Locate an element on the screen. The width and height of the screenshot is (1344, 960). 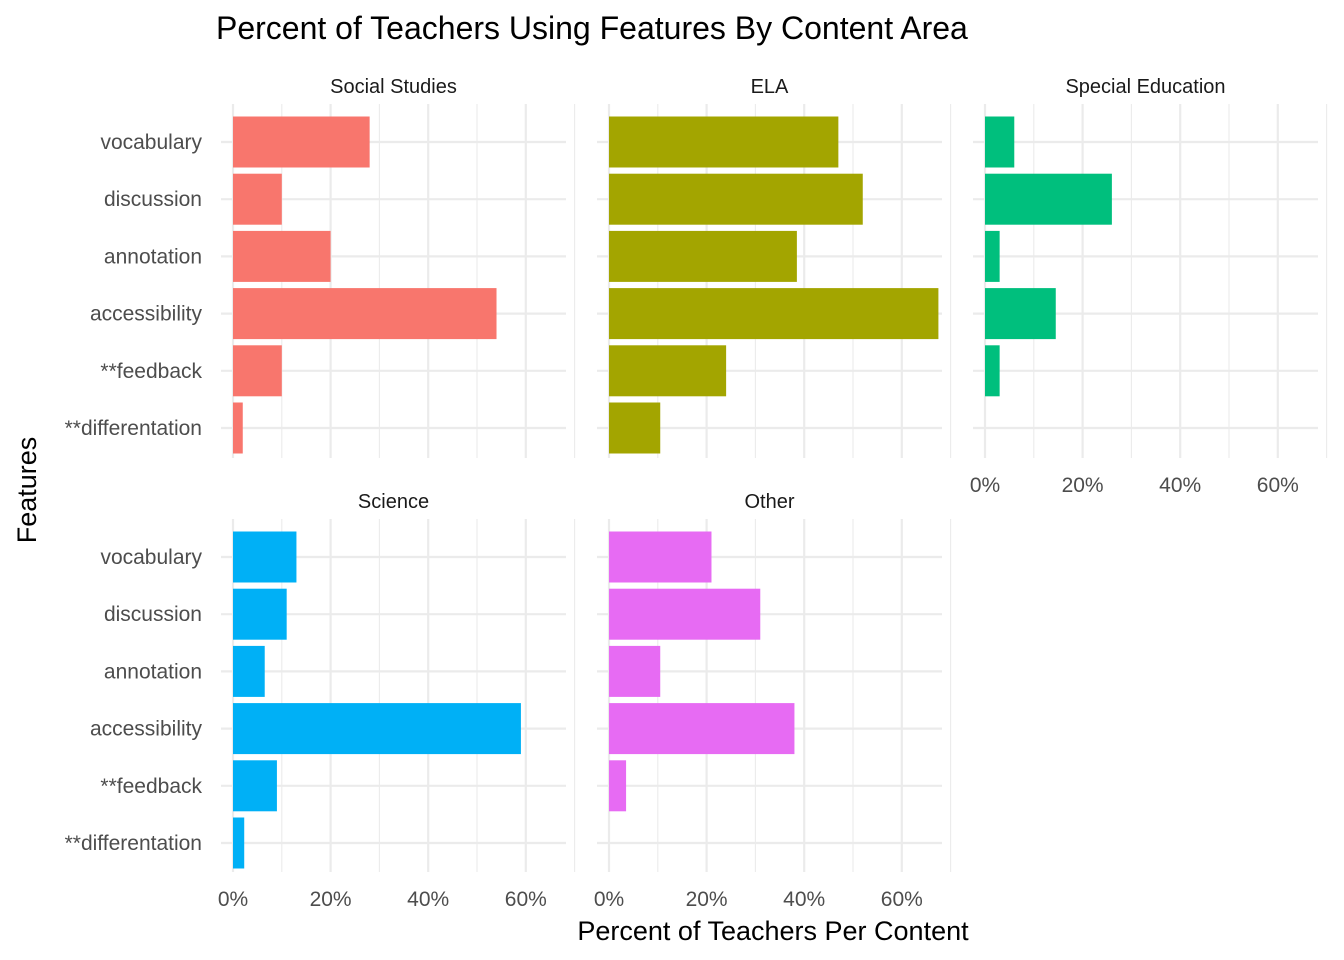
bar-science-accessibility is located at coordinates (377, 729).